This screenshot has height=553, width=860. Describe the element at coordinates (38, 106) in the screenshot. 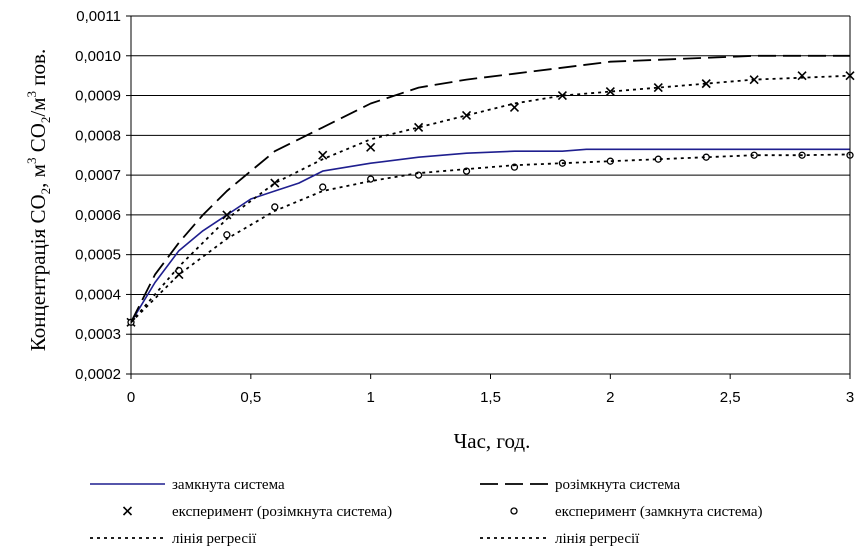

I see `y-axis-title-mid3: /м` at that location.